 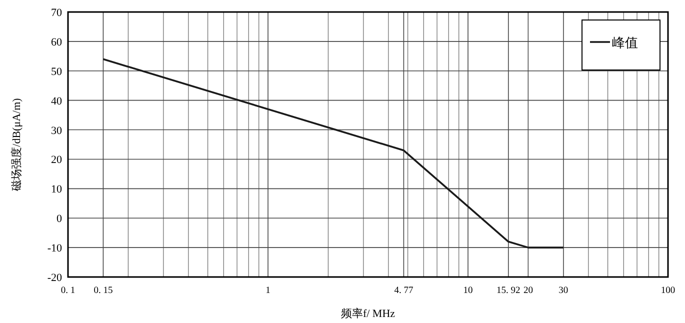 What do you see at coordinates (68, 291) in the screenshot?
I see `x-tick-label: 0. 1` at bounding box center [68, 291].